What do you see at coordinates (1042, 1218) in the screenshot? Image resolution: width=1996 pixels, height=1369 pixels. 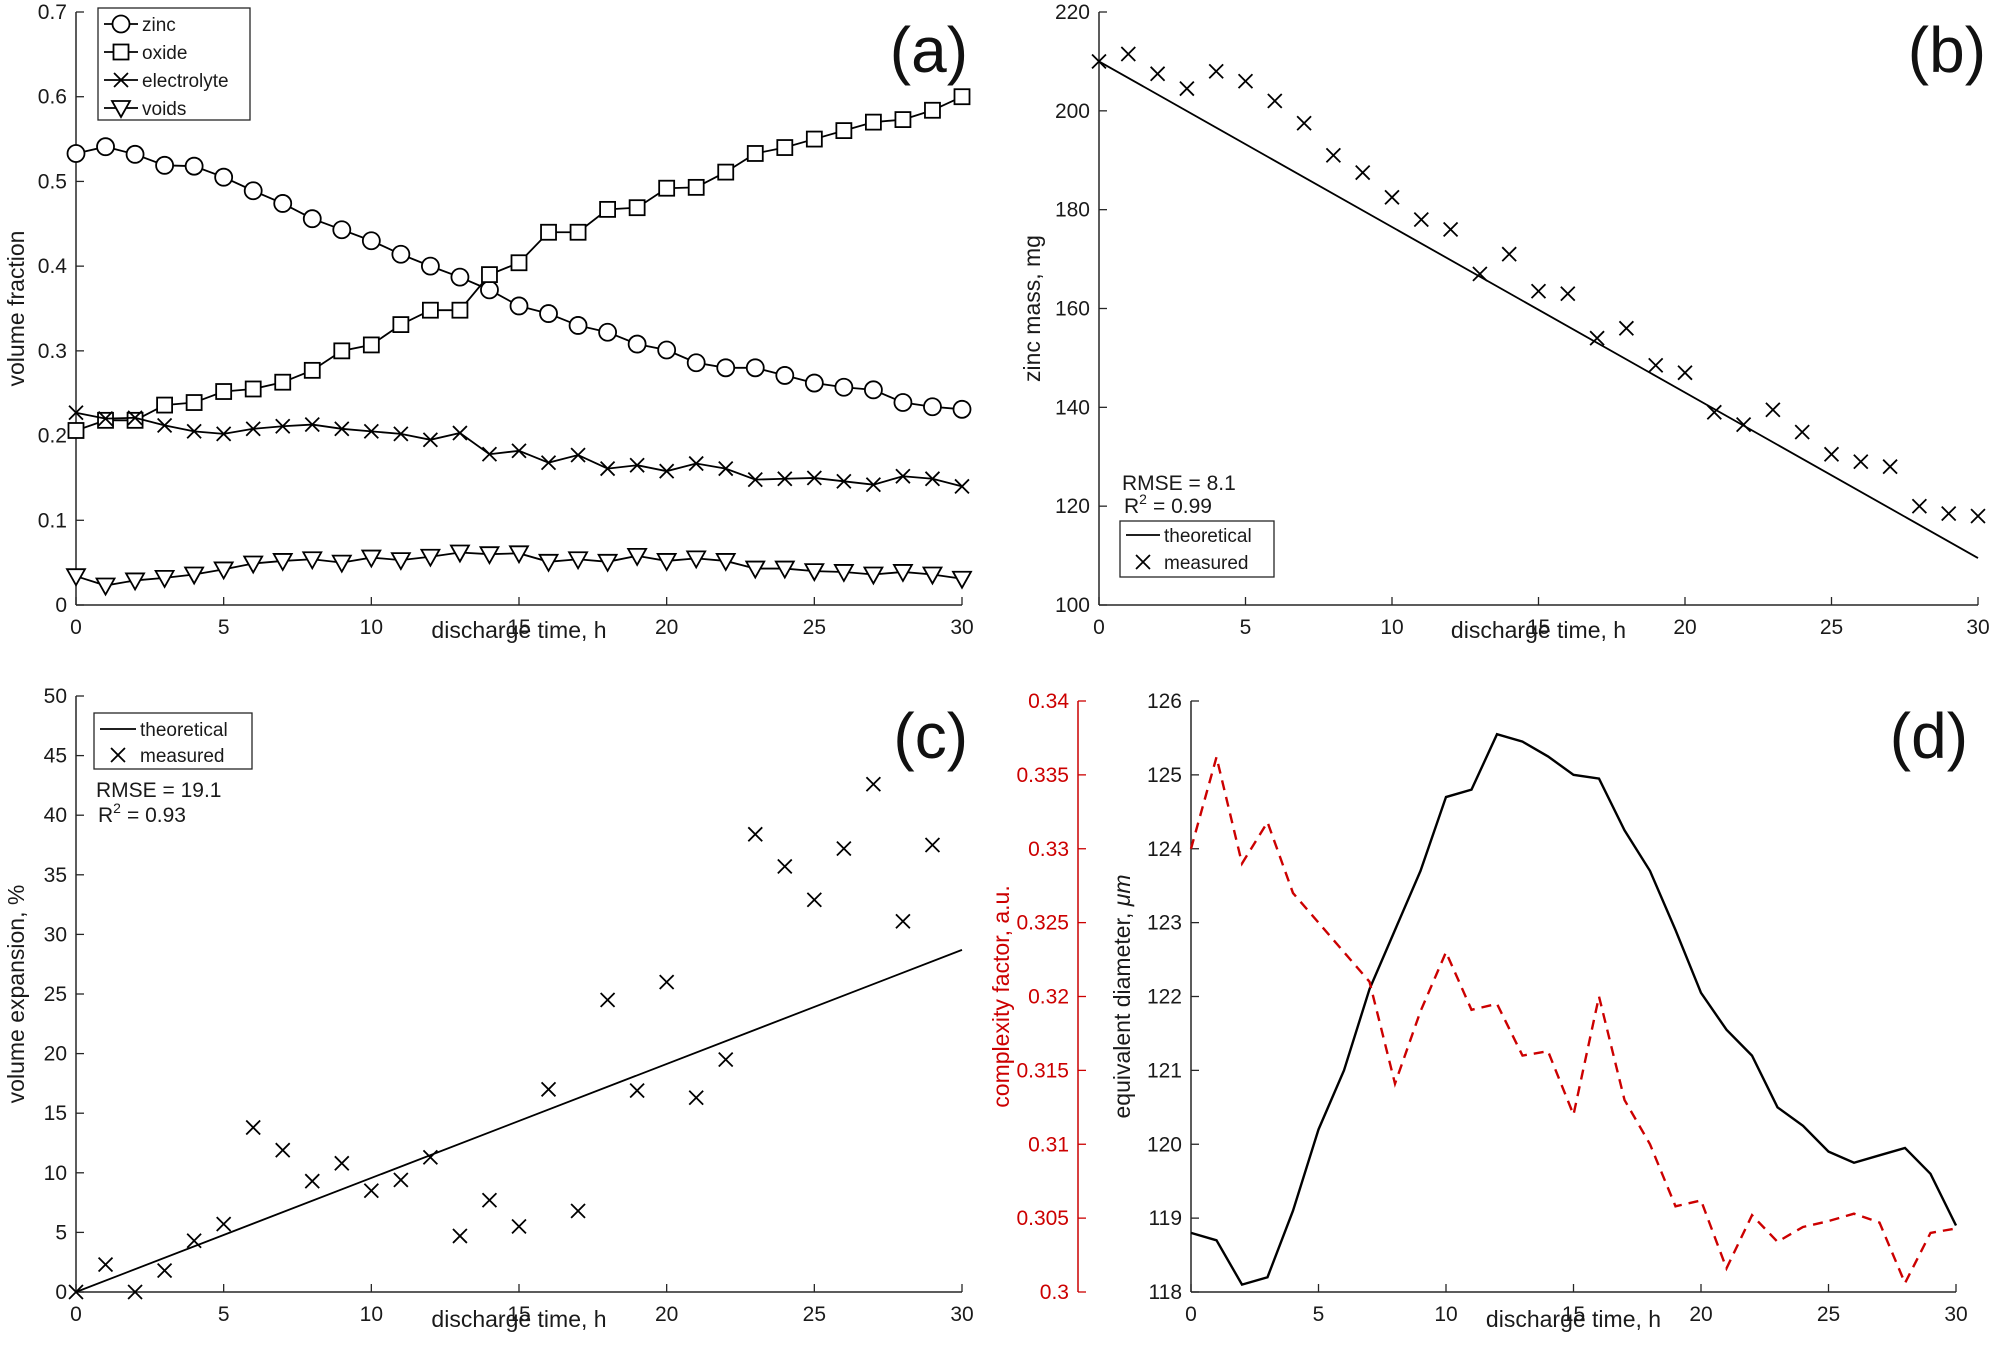 I see `panel-d-complexity-tick-label: 0.305` at bounding box center [1042, 1218].